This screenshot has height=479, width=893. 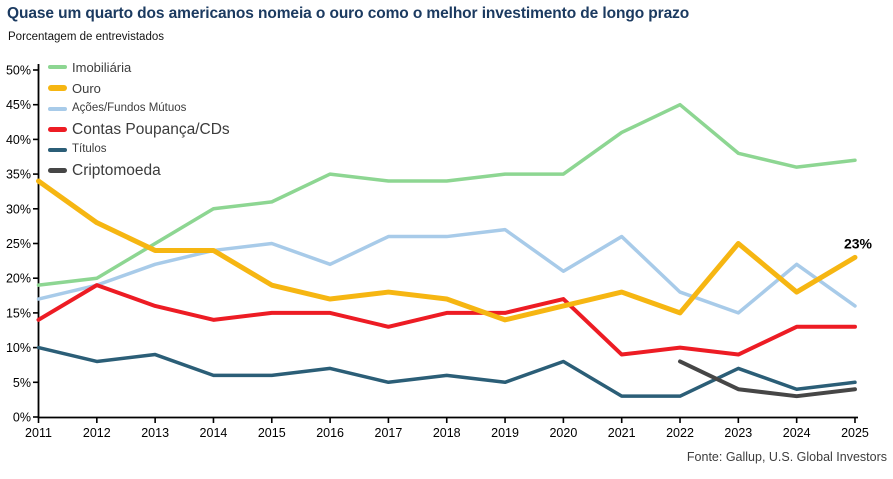 What do you see at coordinates (447, 433) in the screenshot?
I see `x-tick-label: 2018` at bounding box center [447, 433].